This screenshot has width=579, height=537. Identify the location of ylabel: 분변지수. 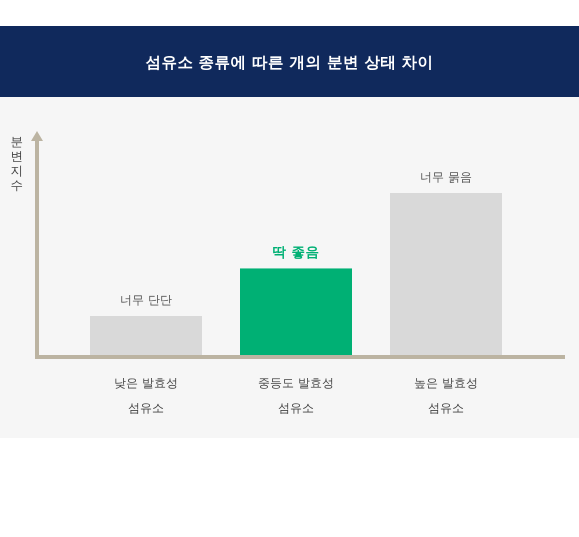
(17, 163).